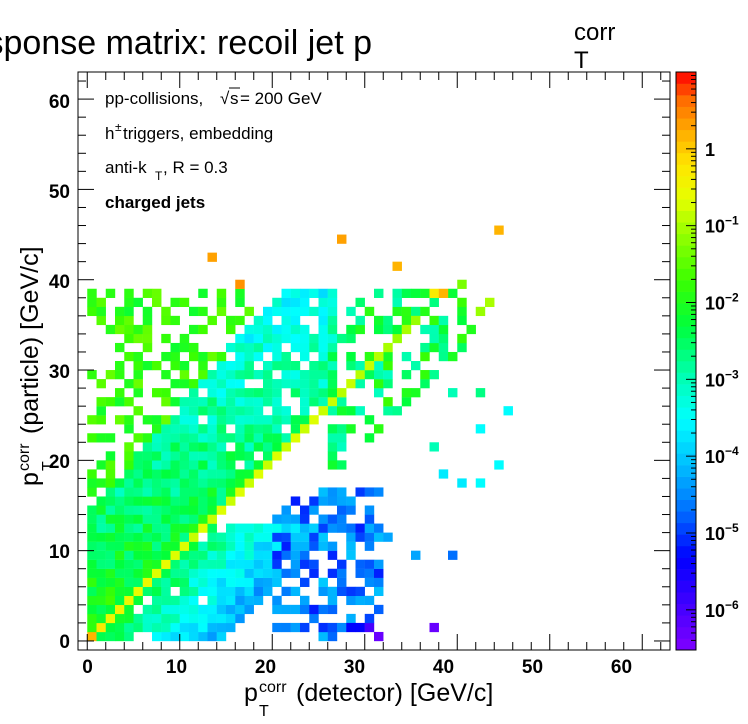  I want to click on y-tick-label-0: 0, so click(64, 642).